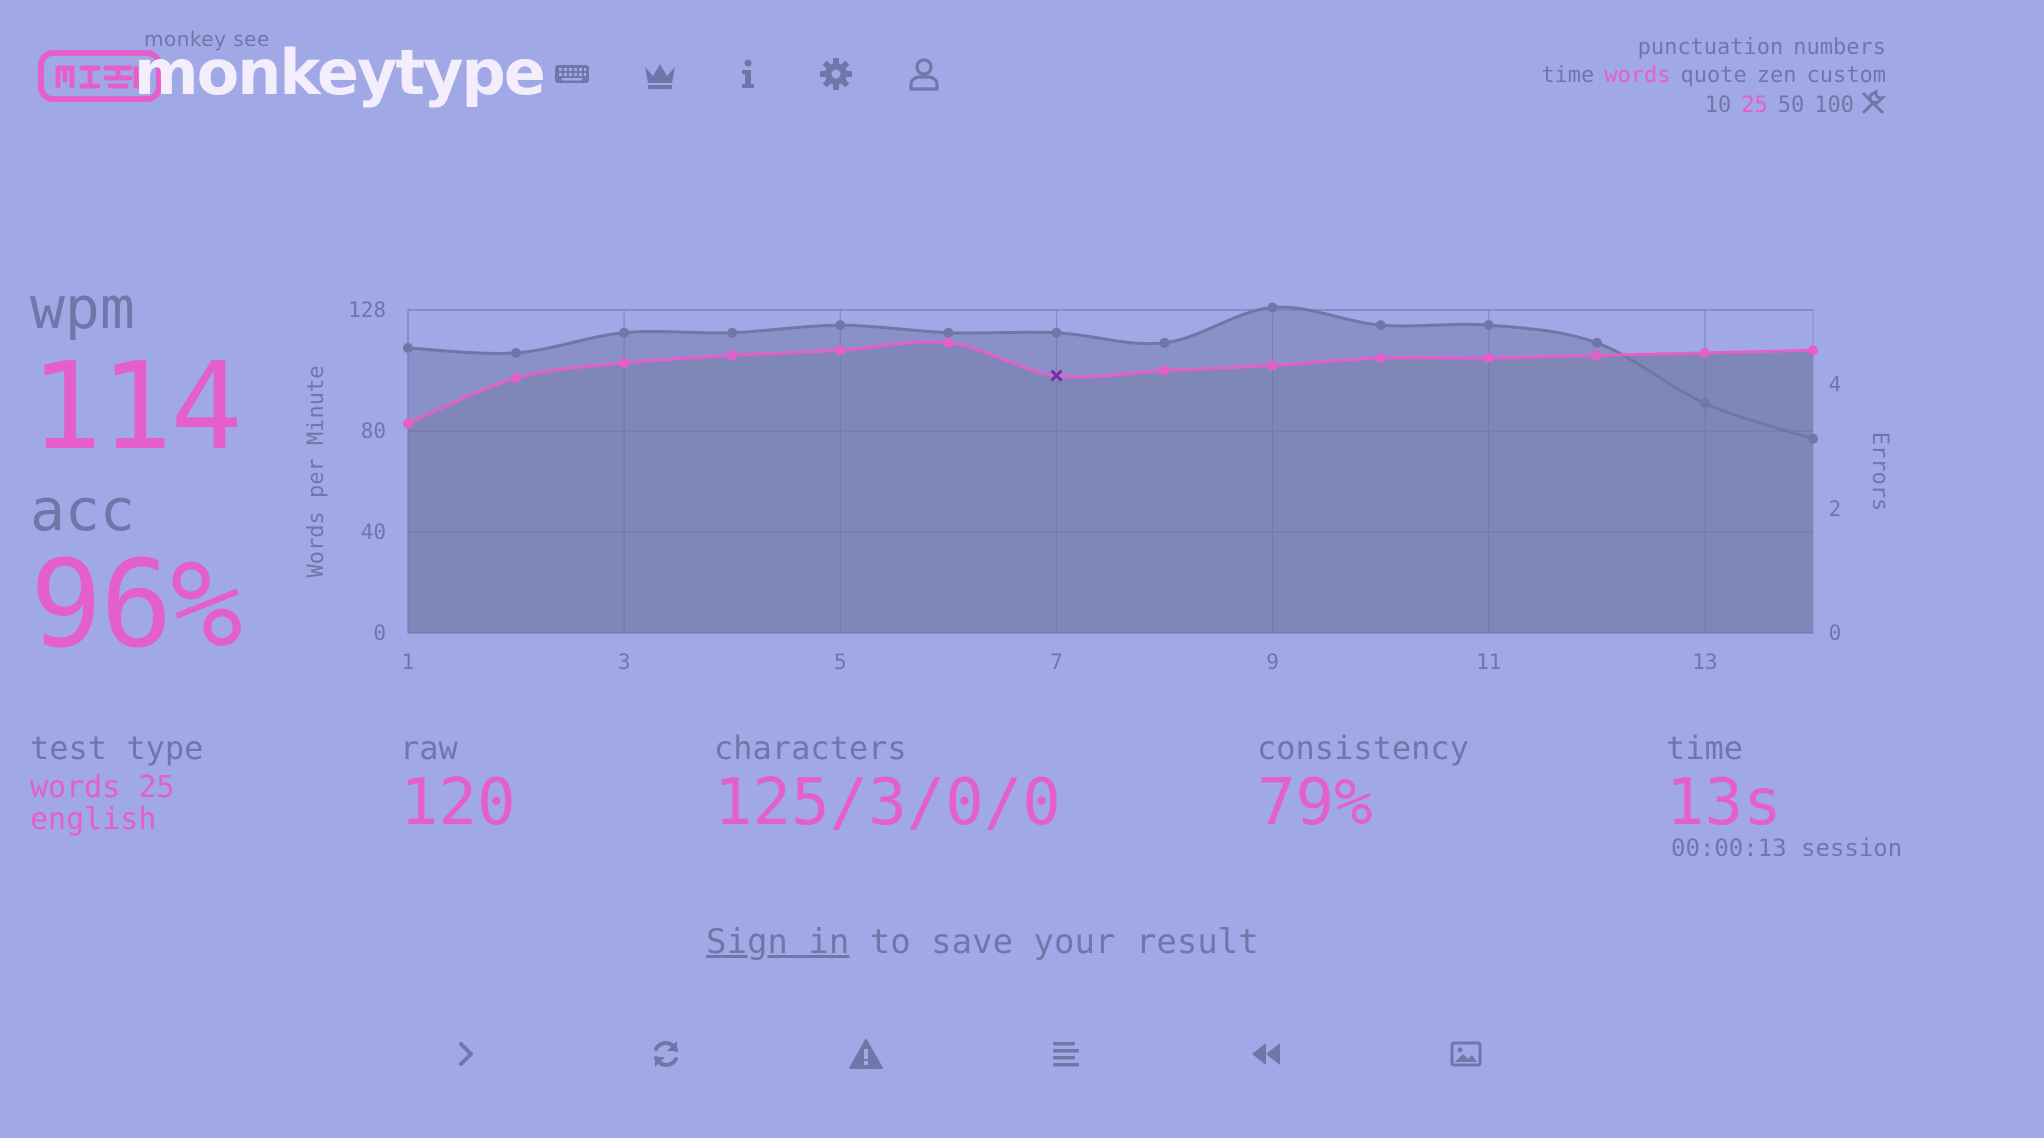 The height and width of the screenshot is (1138, 2044). Describe the element at coordinates (1266, 1054) in the screenshot. I see `replay-icon` at that location.